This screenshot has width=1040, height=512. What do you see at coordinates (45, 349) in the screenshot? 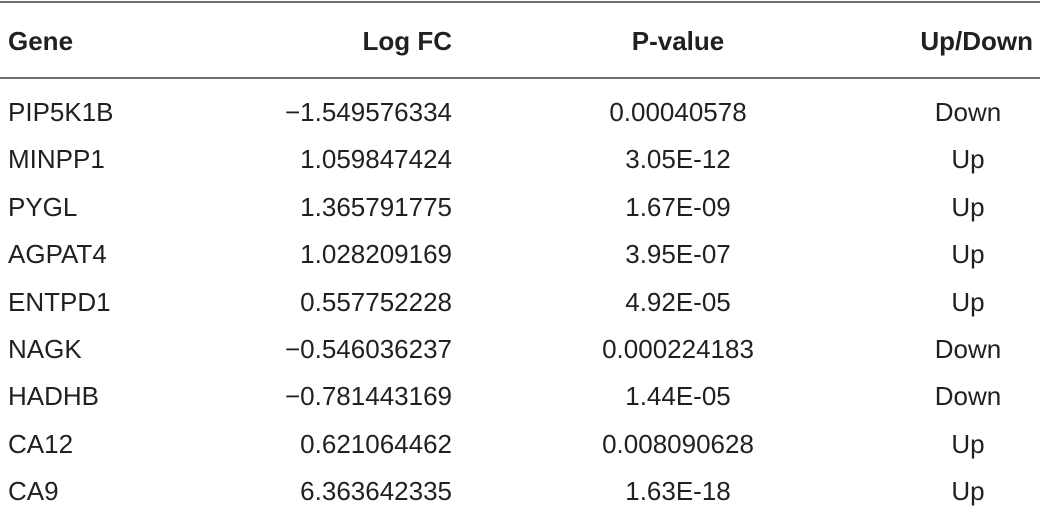
I see `table-cell: NAGK` at bounding box center [45, 349].